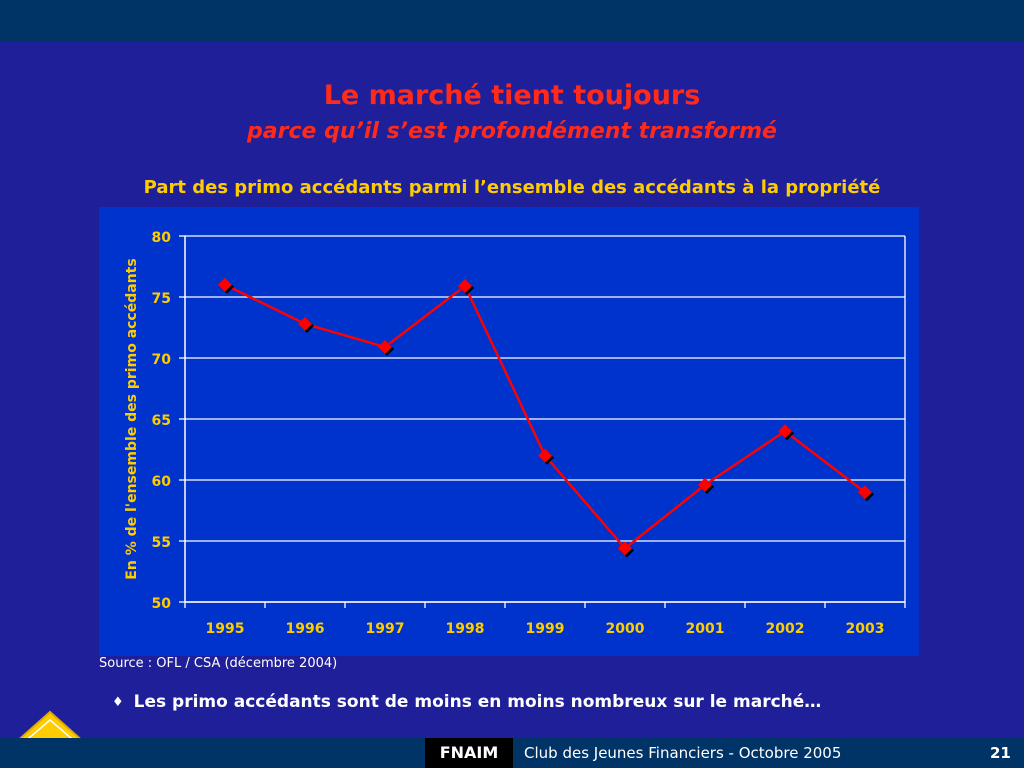 The height and width of the screenshot is (768, 1024). What do you see at coordinates (785, 629) in the screenshot?
I see `x-tick-label: 2002` at bounding box center [785, 629].